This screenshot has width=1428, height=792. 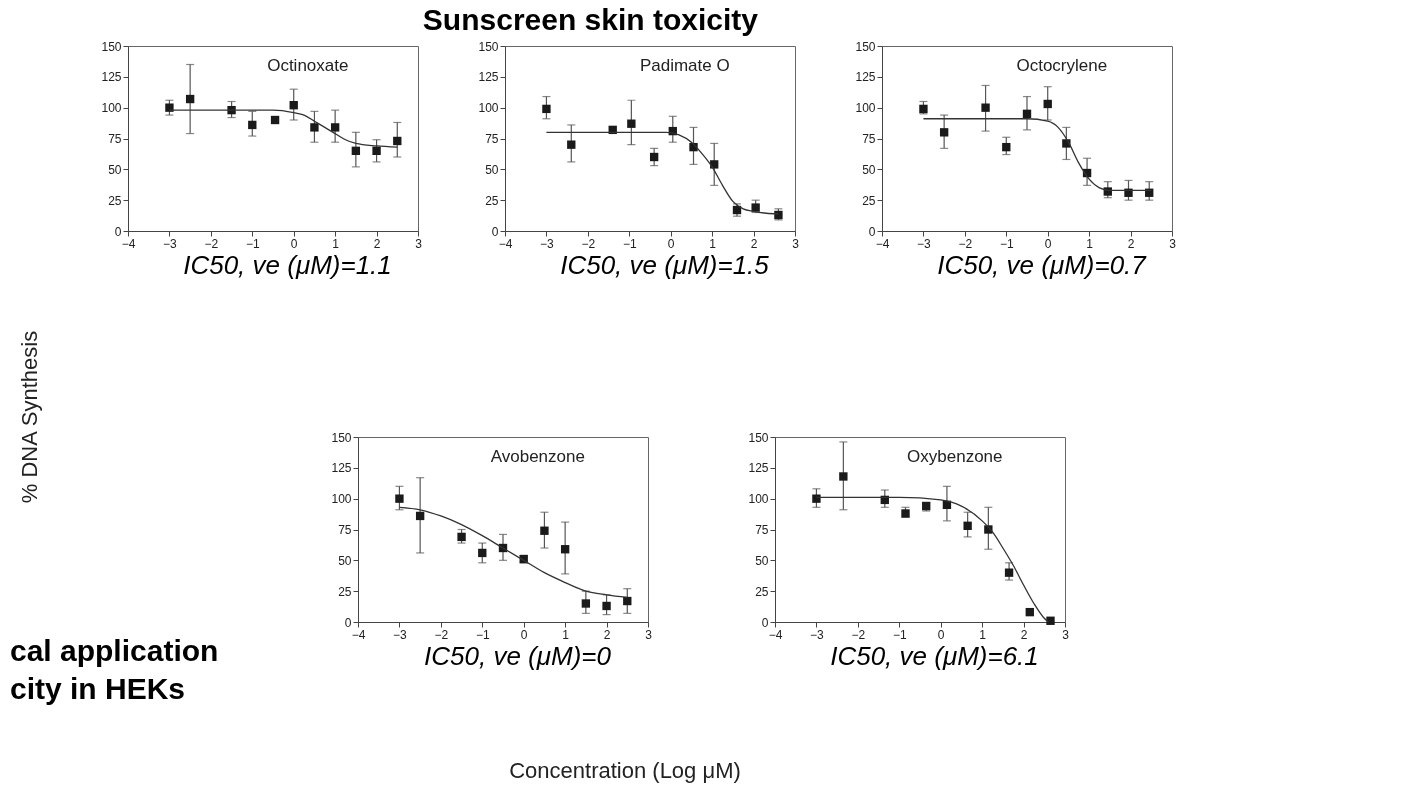 What do you see at coordinates (684, 65) in the screenshot?
I see `text: Padimate O` at bounding box center [684, 65].